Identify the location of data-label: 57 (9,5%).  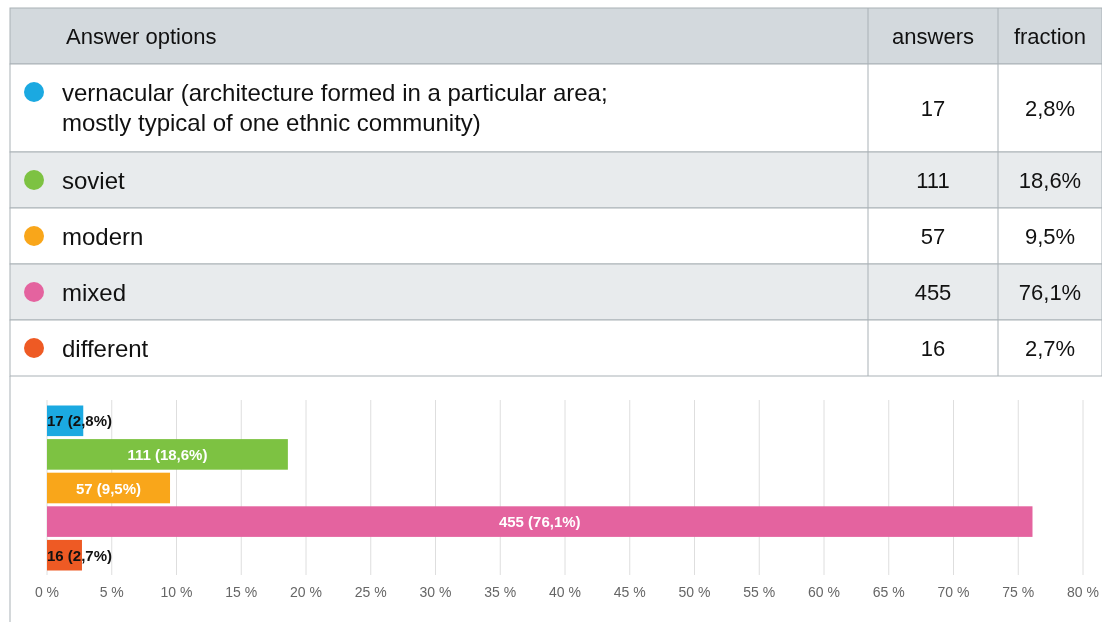
(108, 488).